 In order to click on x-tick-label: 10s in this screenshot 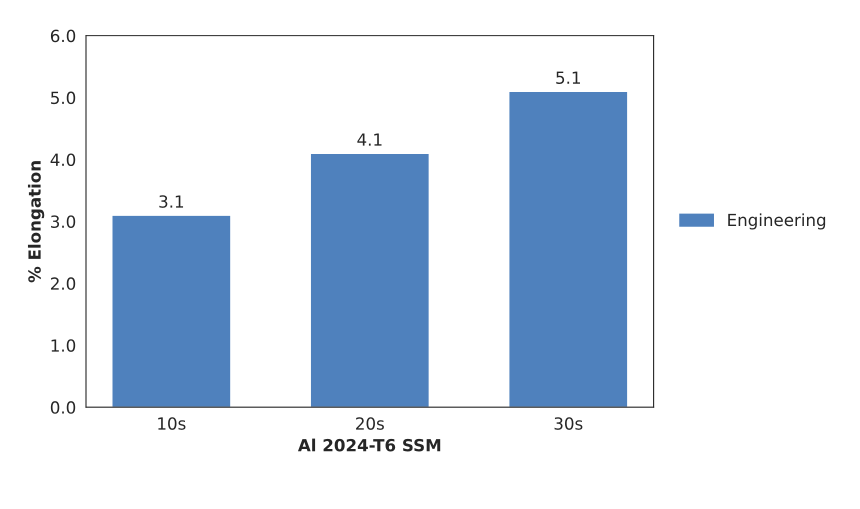, I will do `click(172, 423)`.